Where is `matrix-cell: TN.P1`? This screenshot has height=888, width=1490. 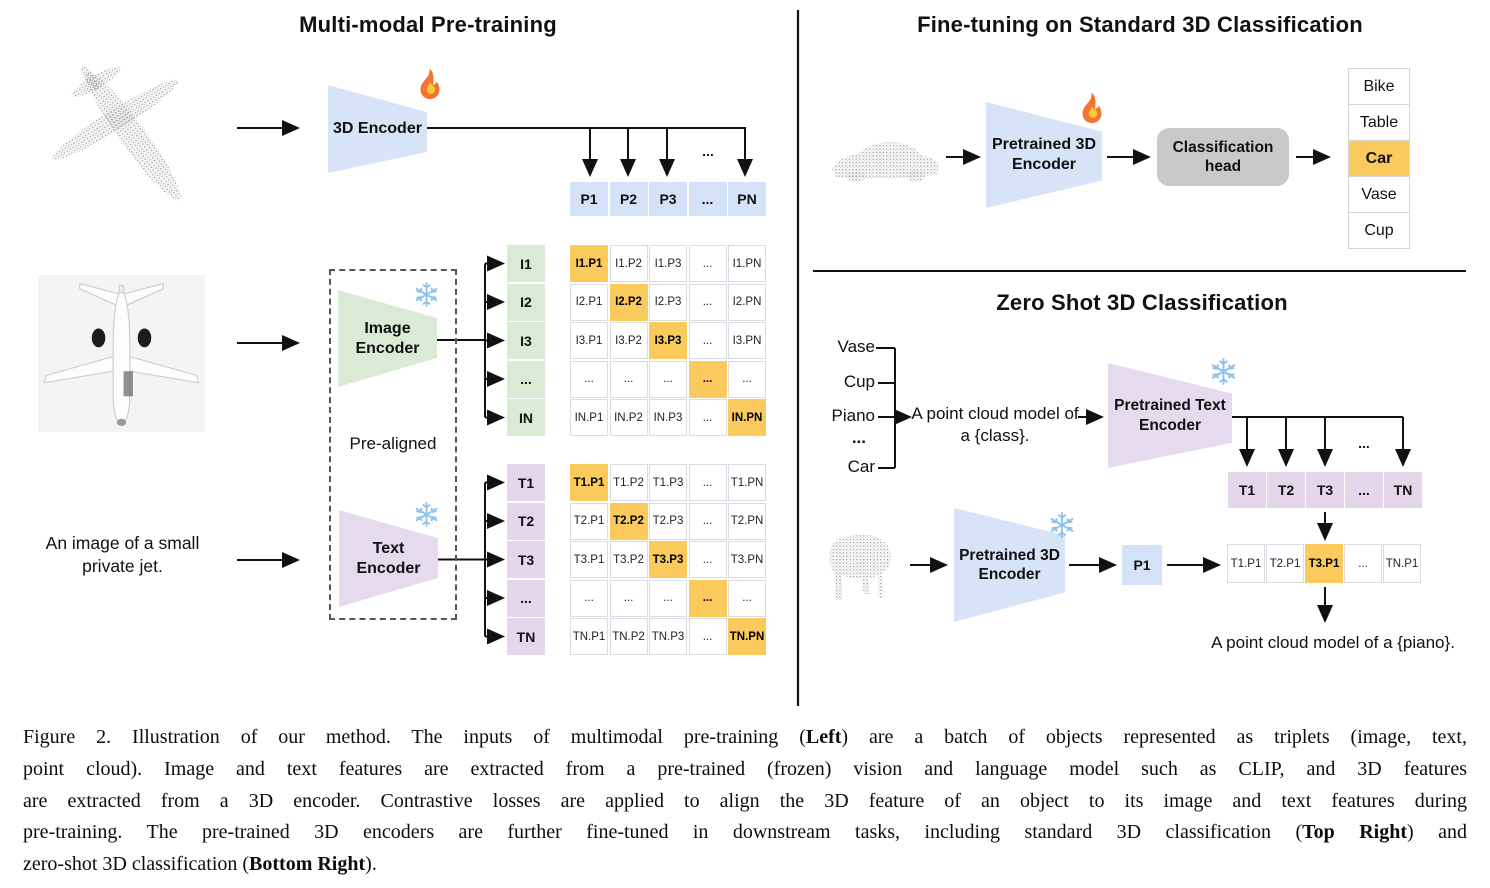
matrix-cell: TN.P1 is located at coordinates (589, 636).